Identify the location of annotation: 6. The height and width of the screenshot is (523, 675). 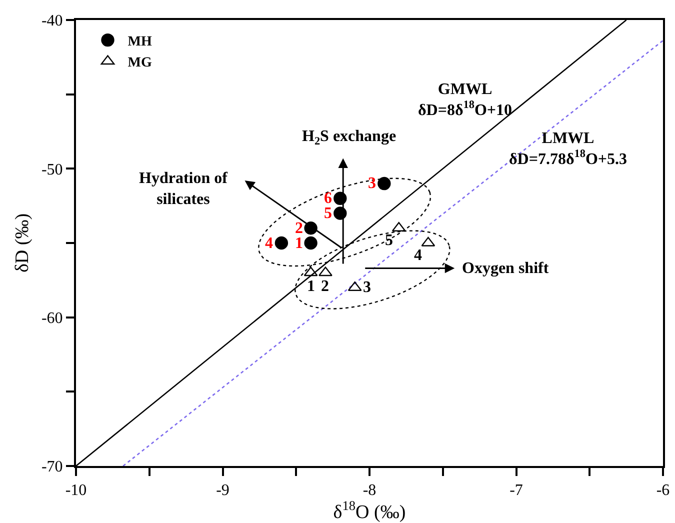
(328, 198).